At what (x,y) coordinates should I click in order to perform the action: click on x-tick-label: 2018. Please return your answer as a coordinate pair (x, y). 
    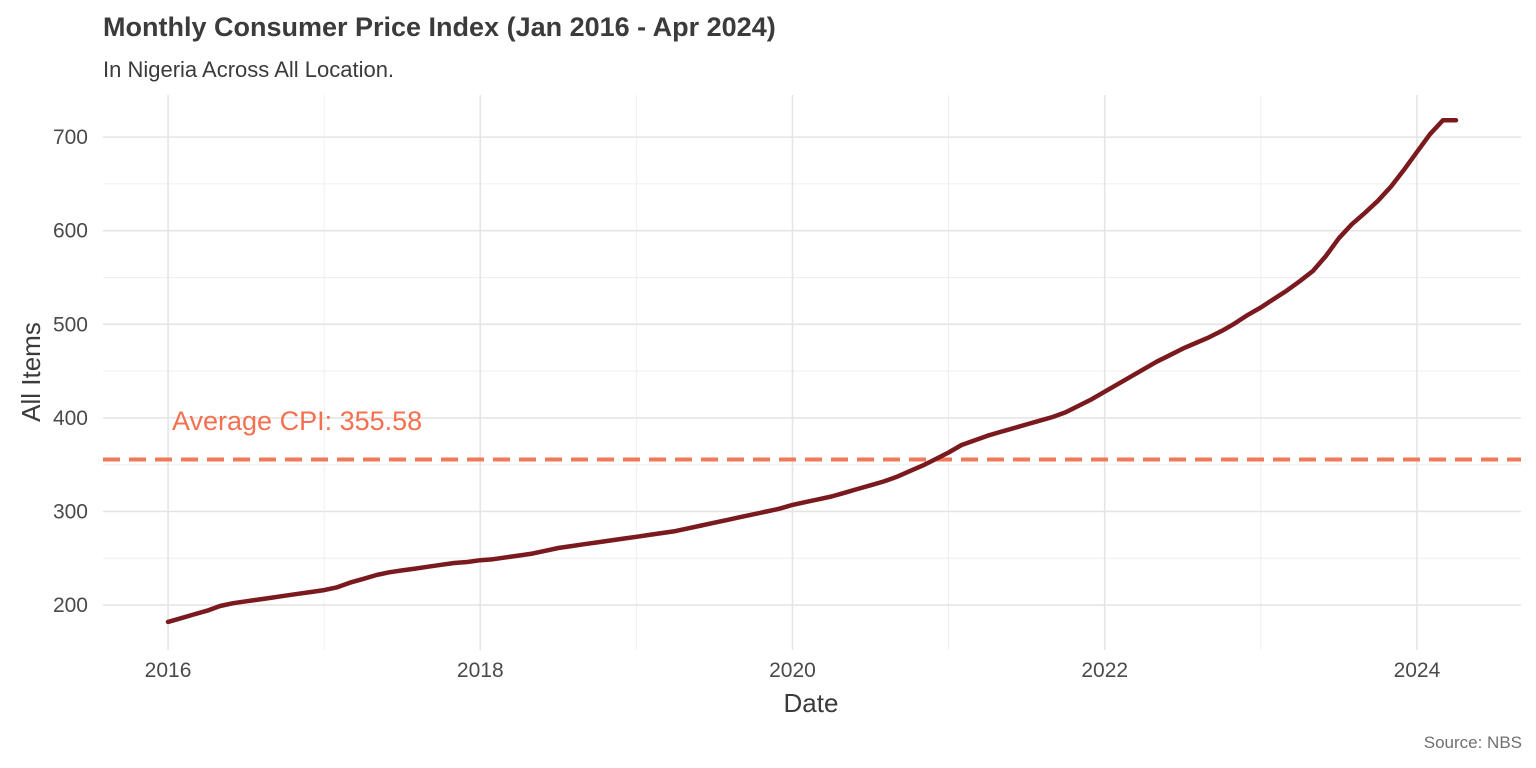
    Looking at the image, I should click on (480, 670).